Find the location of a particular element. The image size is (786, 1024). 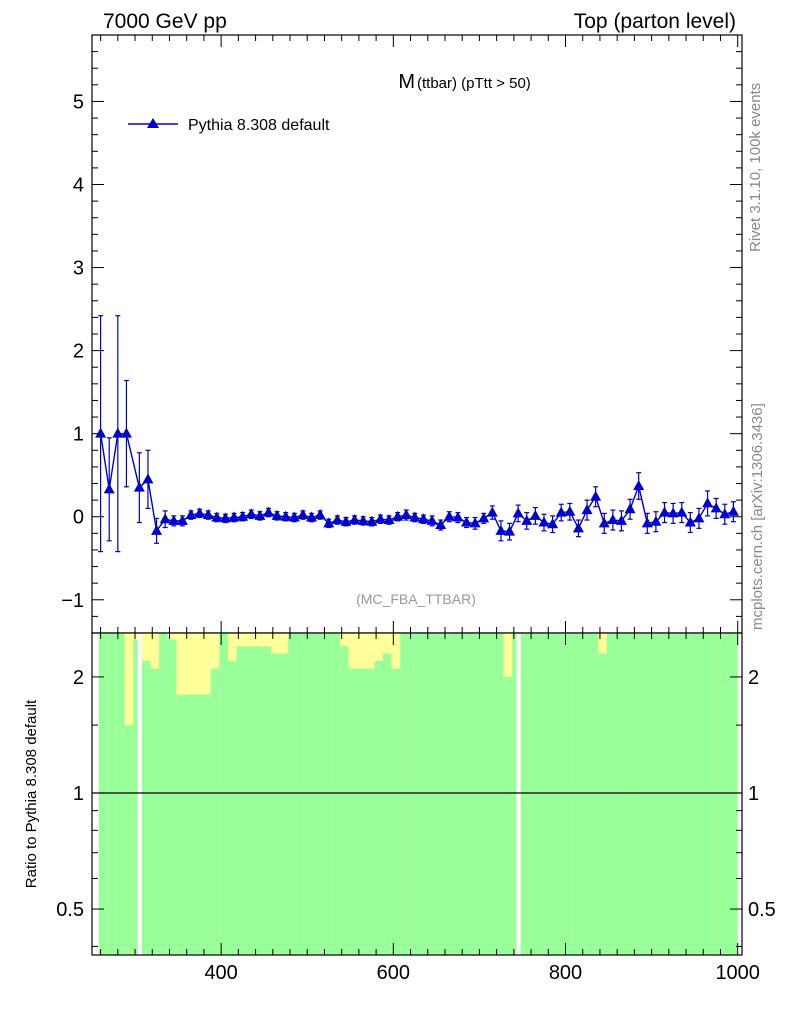

mcplots-label: mcplots.cern.ch [arXiv:1306.3436] is located at coordinates (757, 516).